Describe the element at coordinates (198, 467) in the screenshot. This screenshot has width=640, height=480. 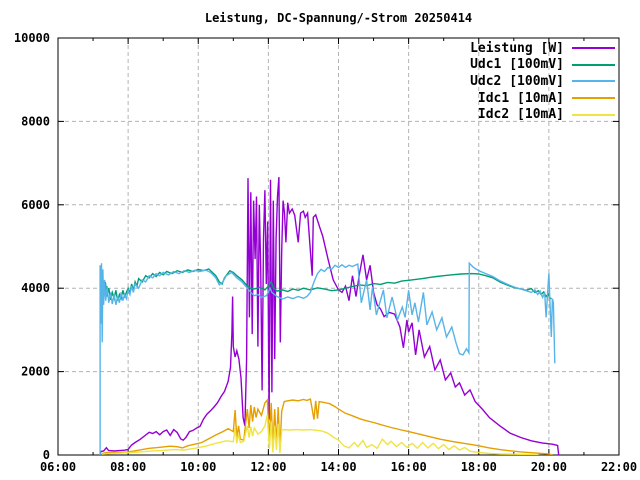
I see `svg-text: 10:00` at that location.